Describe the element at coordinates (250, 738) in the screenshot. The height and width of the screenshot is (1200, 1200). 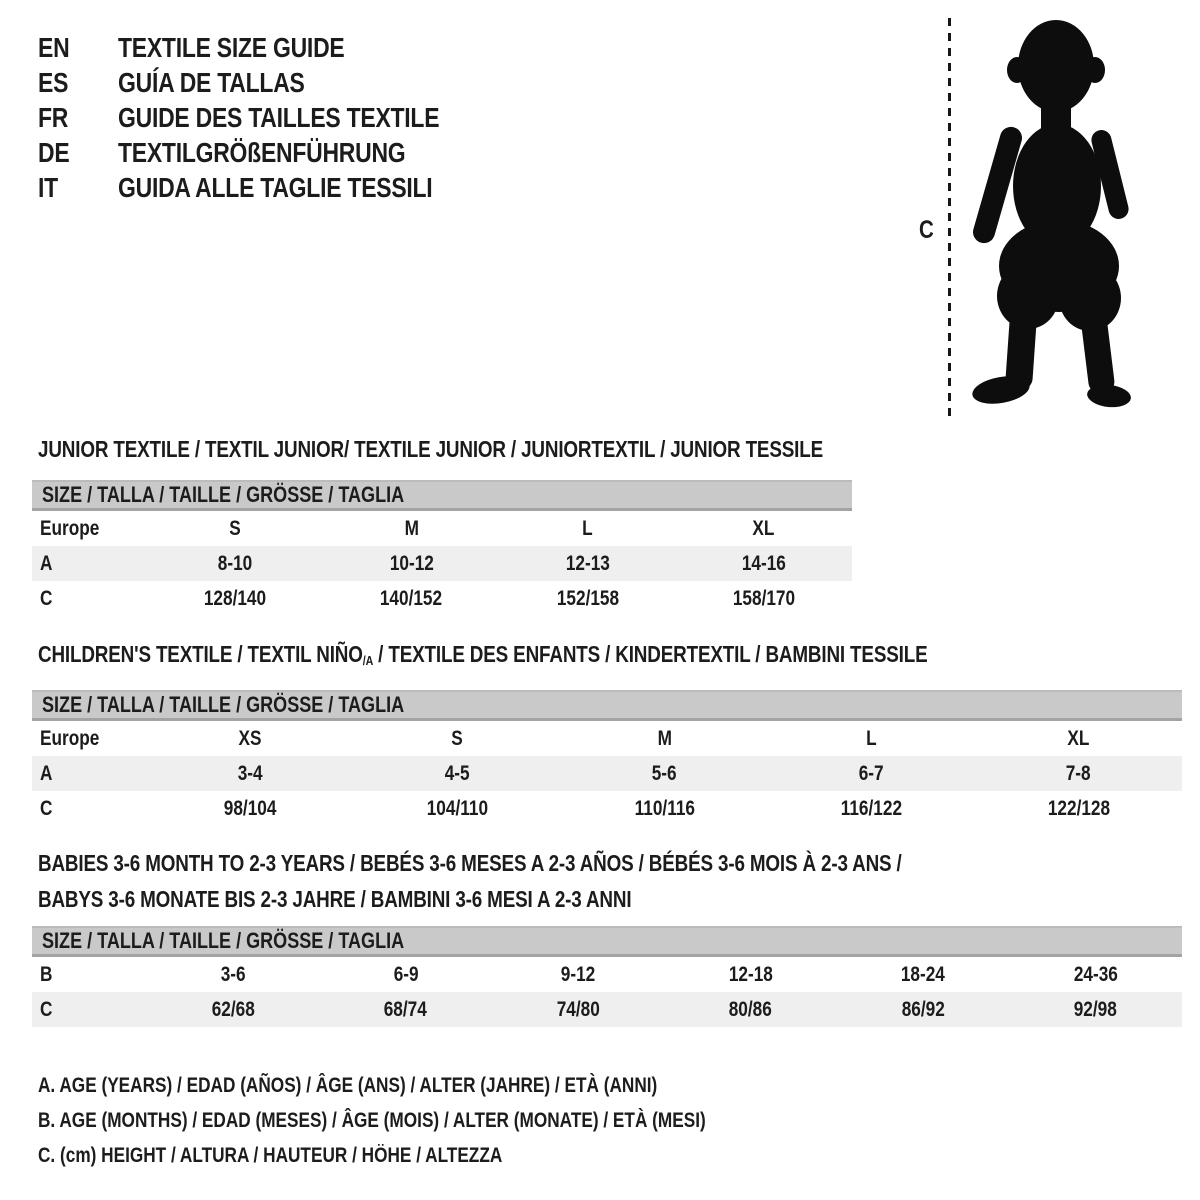
I see `size-cell: XS` at that location.